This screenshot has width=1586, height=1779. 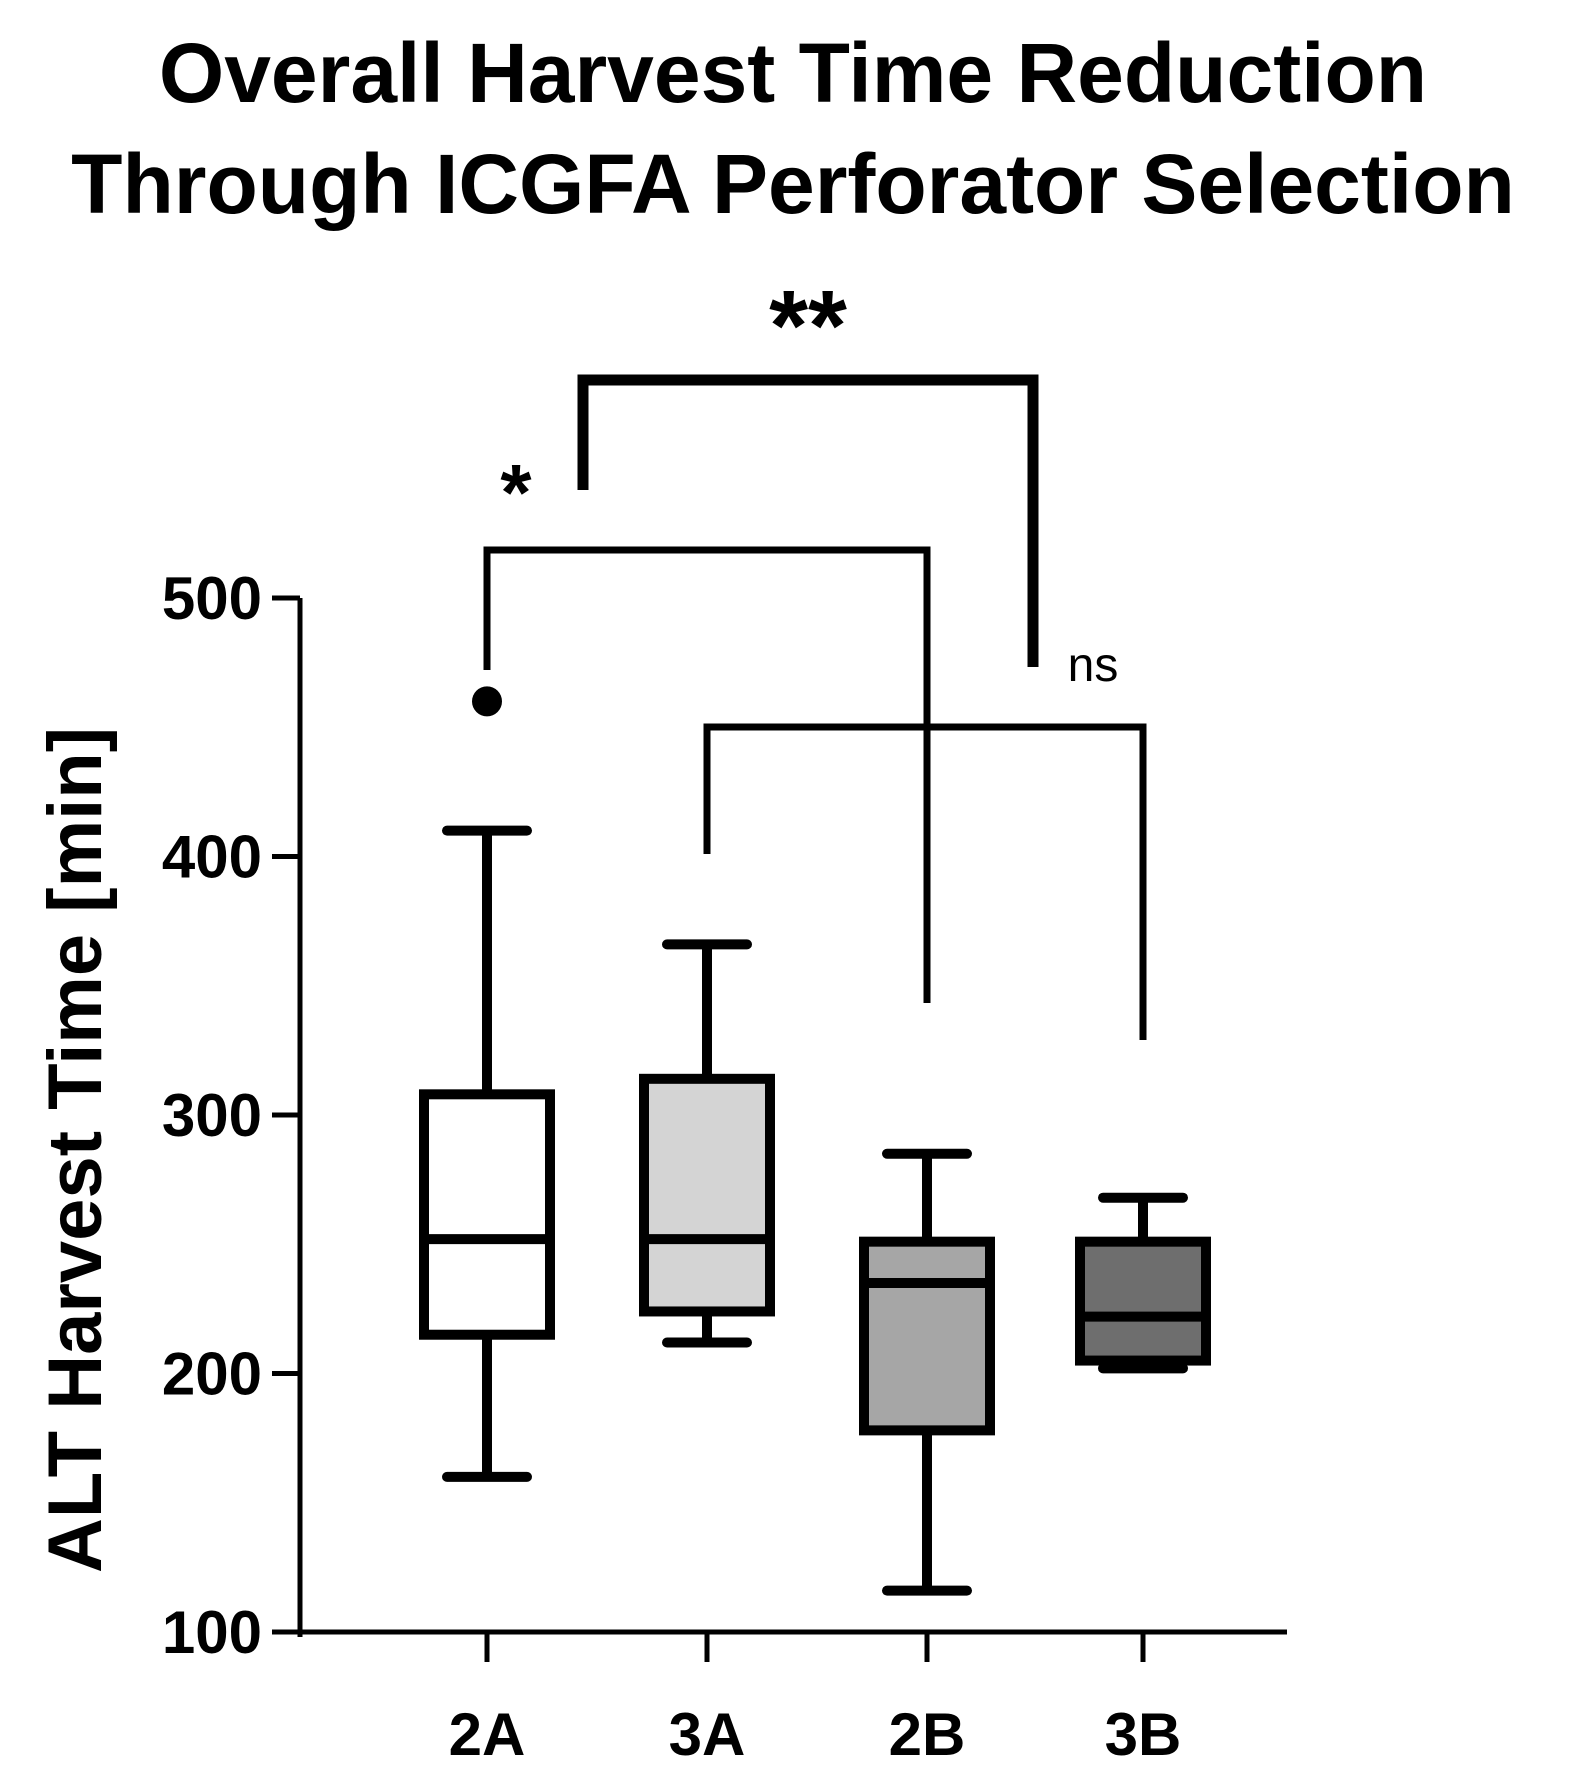 I want to click on y-tick-label: 100, so click(x=212, y=1632).